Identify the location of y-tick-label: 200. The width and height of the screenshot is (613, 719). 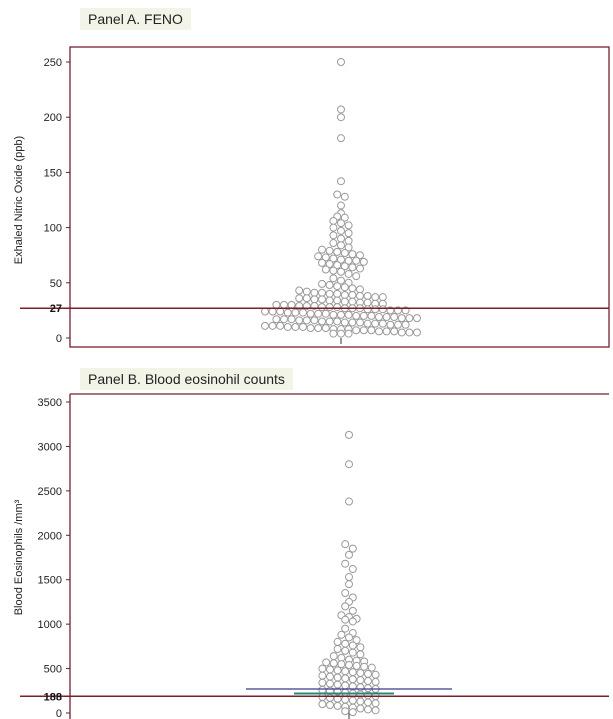
(53, 118).